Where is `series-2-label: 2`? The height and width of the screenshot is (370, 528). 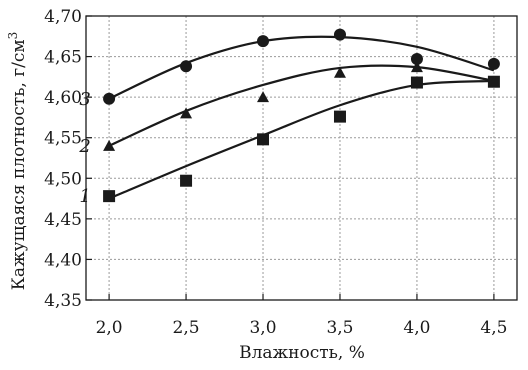 series-2-label: 2 is located at coordinates (84, 146).